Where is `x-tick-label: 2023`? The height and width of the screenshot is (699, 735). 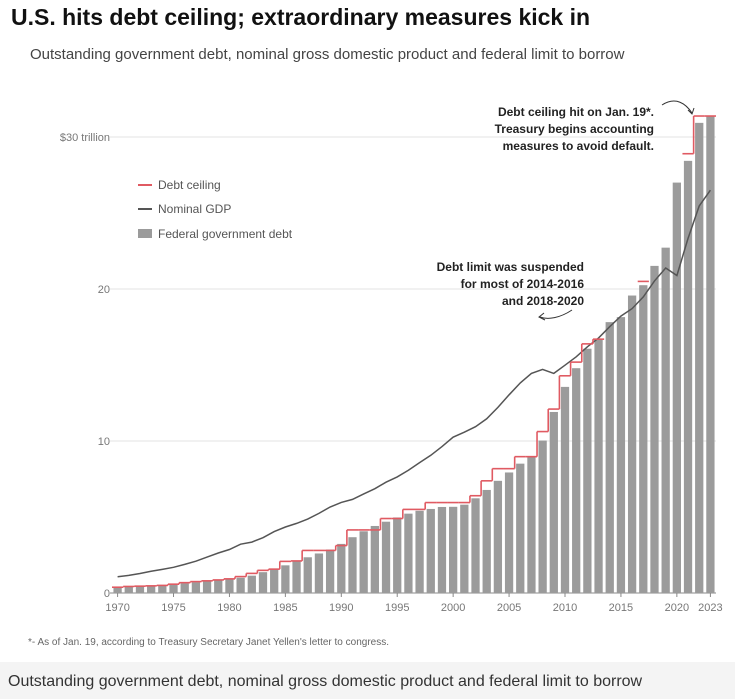
x-tick-label: 2023 is located at coordinates (710, 608).